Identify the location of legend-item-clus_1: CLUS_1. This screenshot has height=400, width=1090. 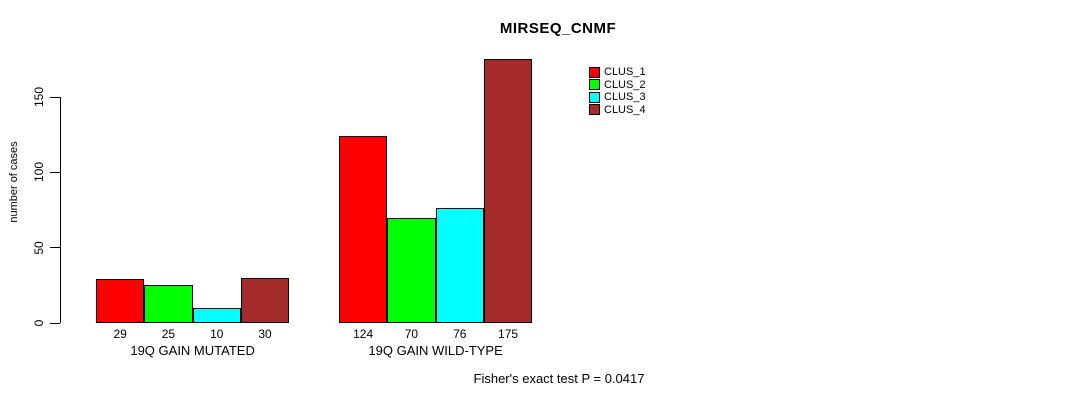
(617, 72).